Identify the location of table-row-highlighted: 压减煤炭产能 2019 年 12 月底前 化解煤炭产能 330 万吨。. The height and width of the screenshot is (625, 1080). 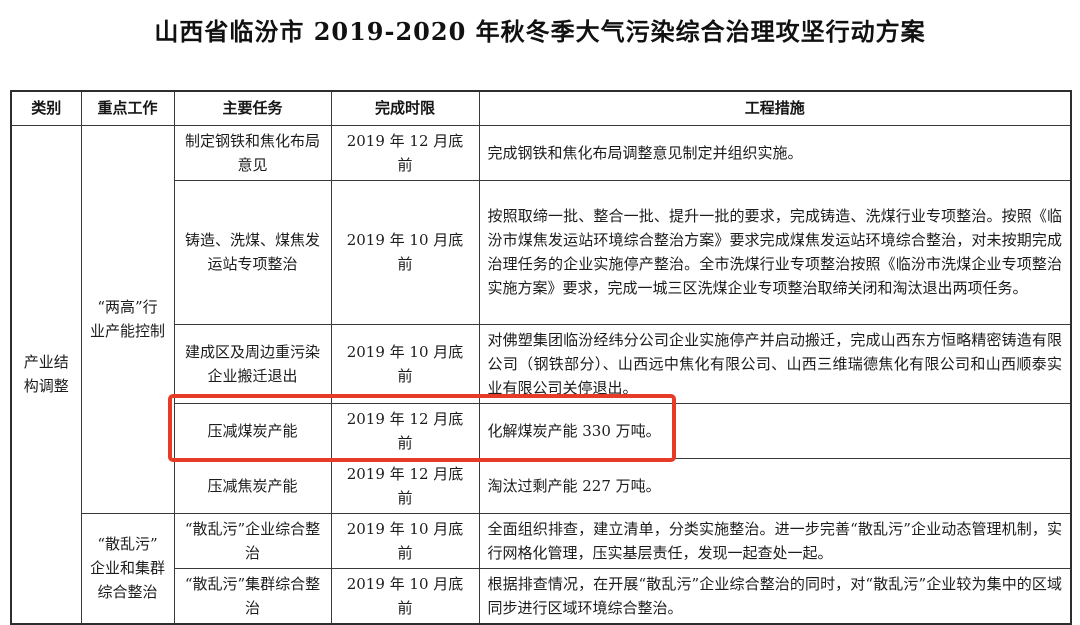
(541, 430).